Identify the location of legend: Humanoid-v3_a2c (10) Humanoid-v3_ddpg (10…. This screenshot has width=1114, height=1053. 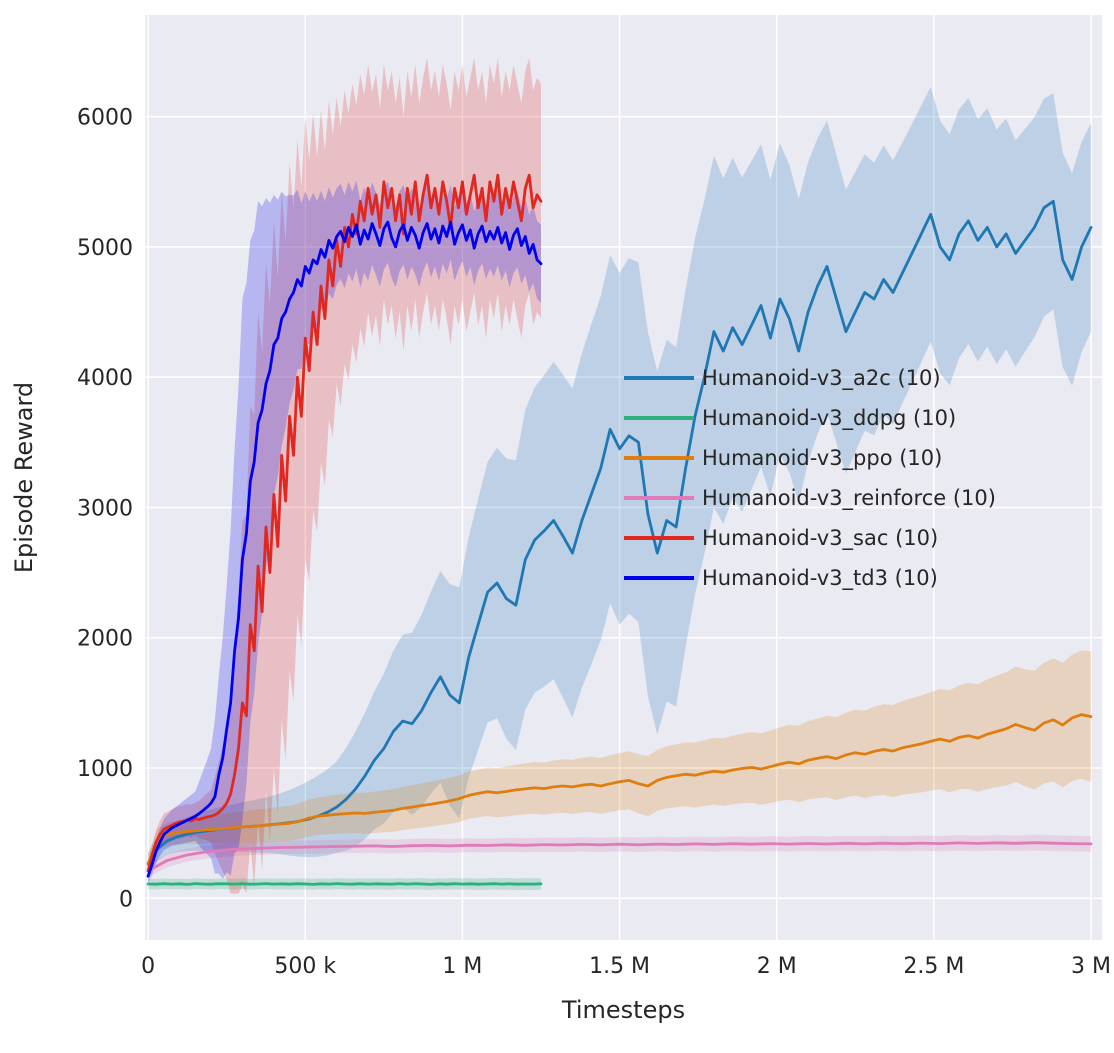
(810, 478).